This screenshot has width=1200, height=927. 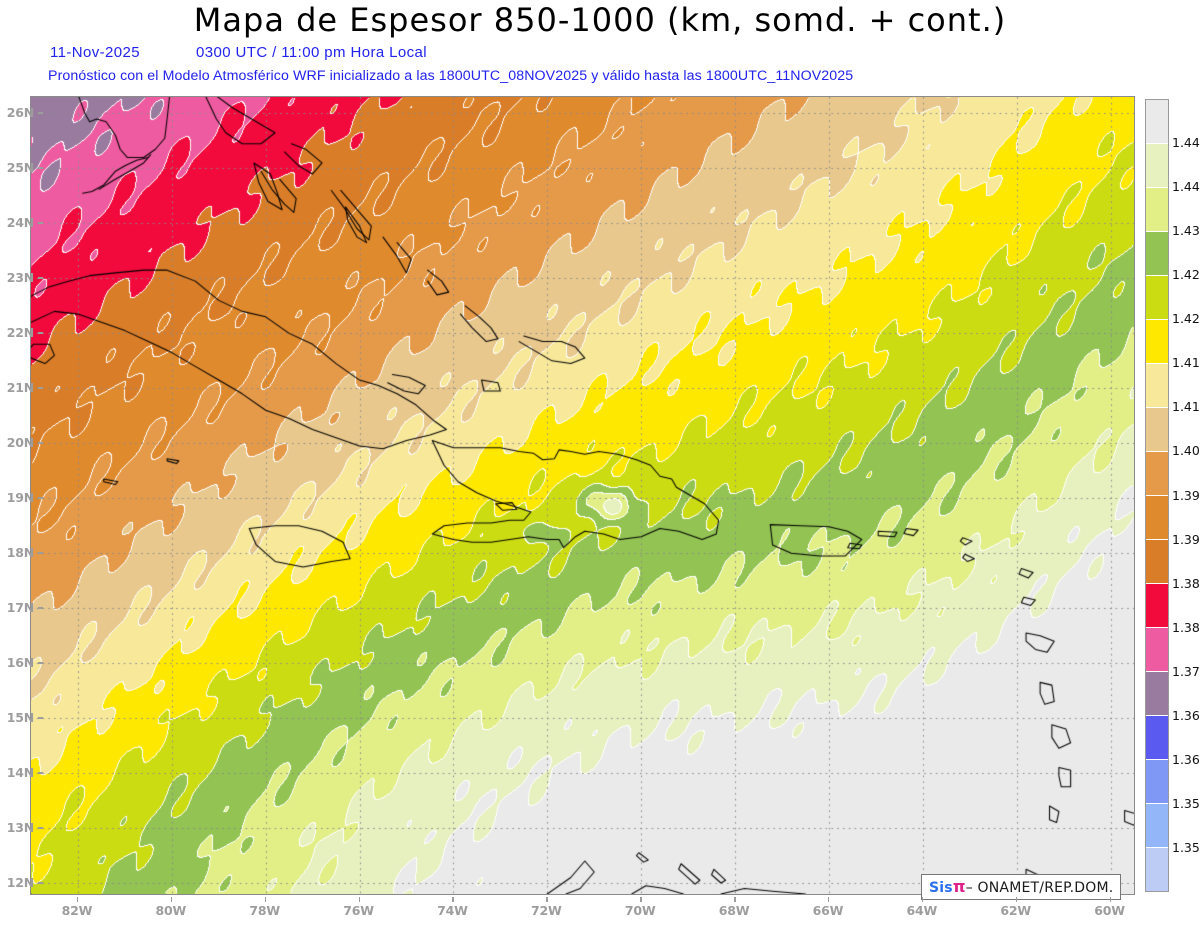 I want to click on lon-tick-74W: 74W, so click(x=452, y=910).